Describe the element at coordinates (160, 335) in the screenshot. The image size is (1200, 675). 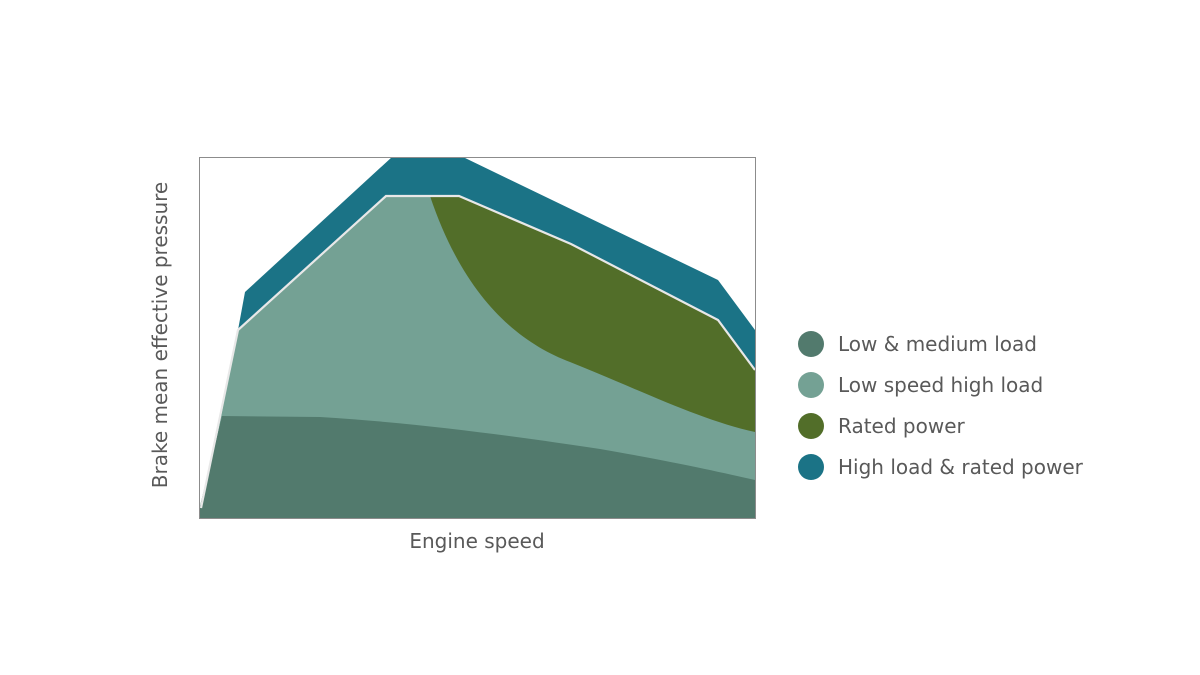
I see `y-axis-label: Brake mean effective pressure` at that location.